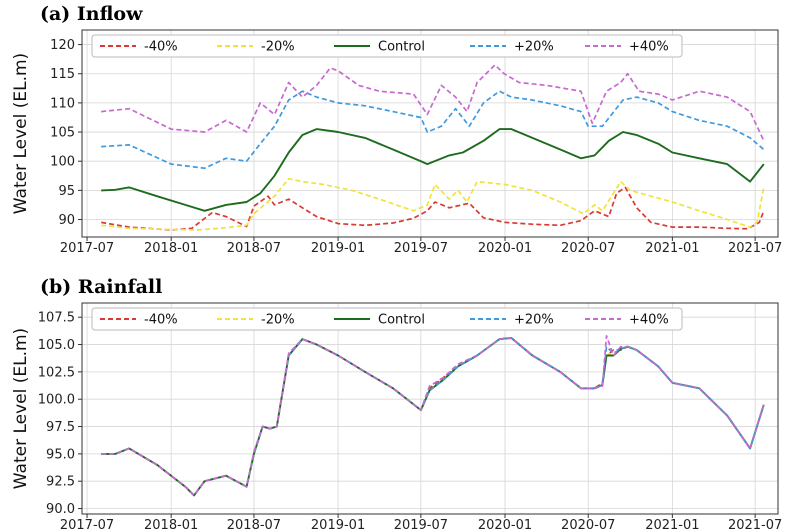  I want to click on panel-title: (b) Rainfall, so click(101, 287).